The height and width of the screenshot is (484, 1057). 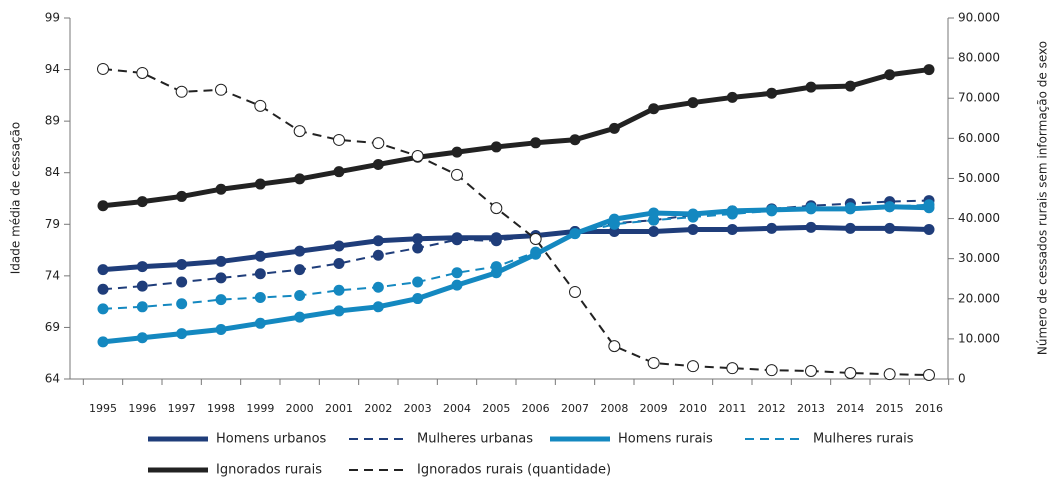 I want to click on y2-tick-label: 70.000, so click(x=979, y=98).